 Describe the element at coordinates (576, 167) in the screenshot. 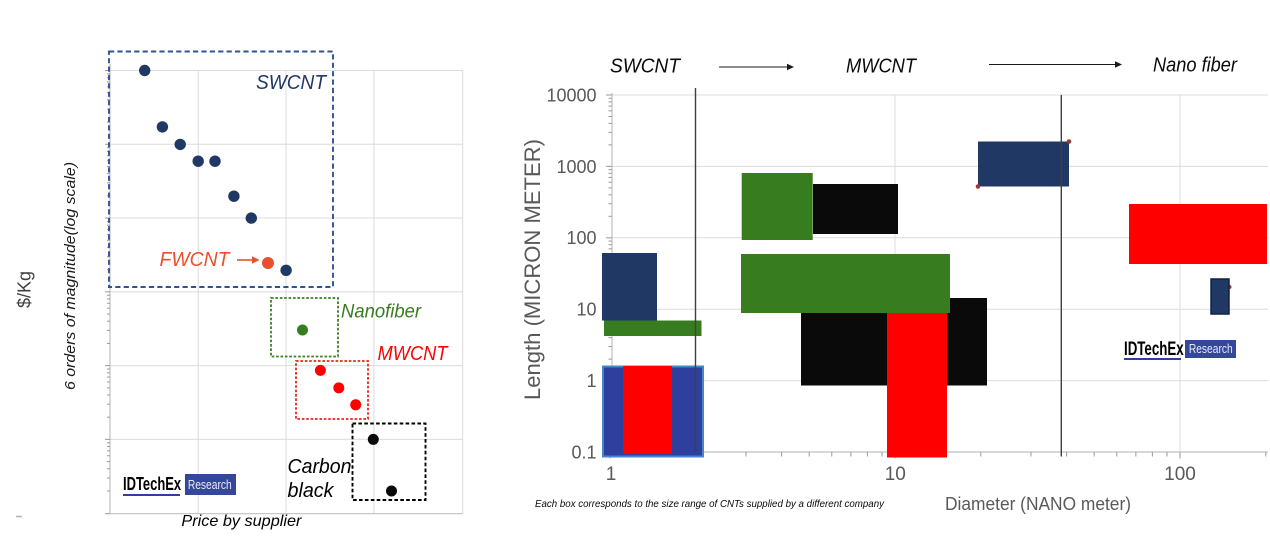

I see `svg-text: 1000` at that location.